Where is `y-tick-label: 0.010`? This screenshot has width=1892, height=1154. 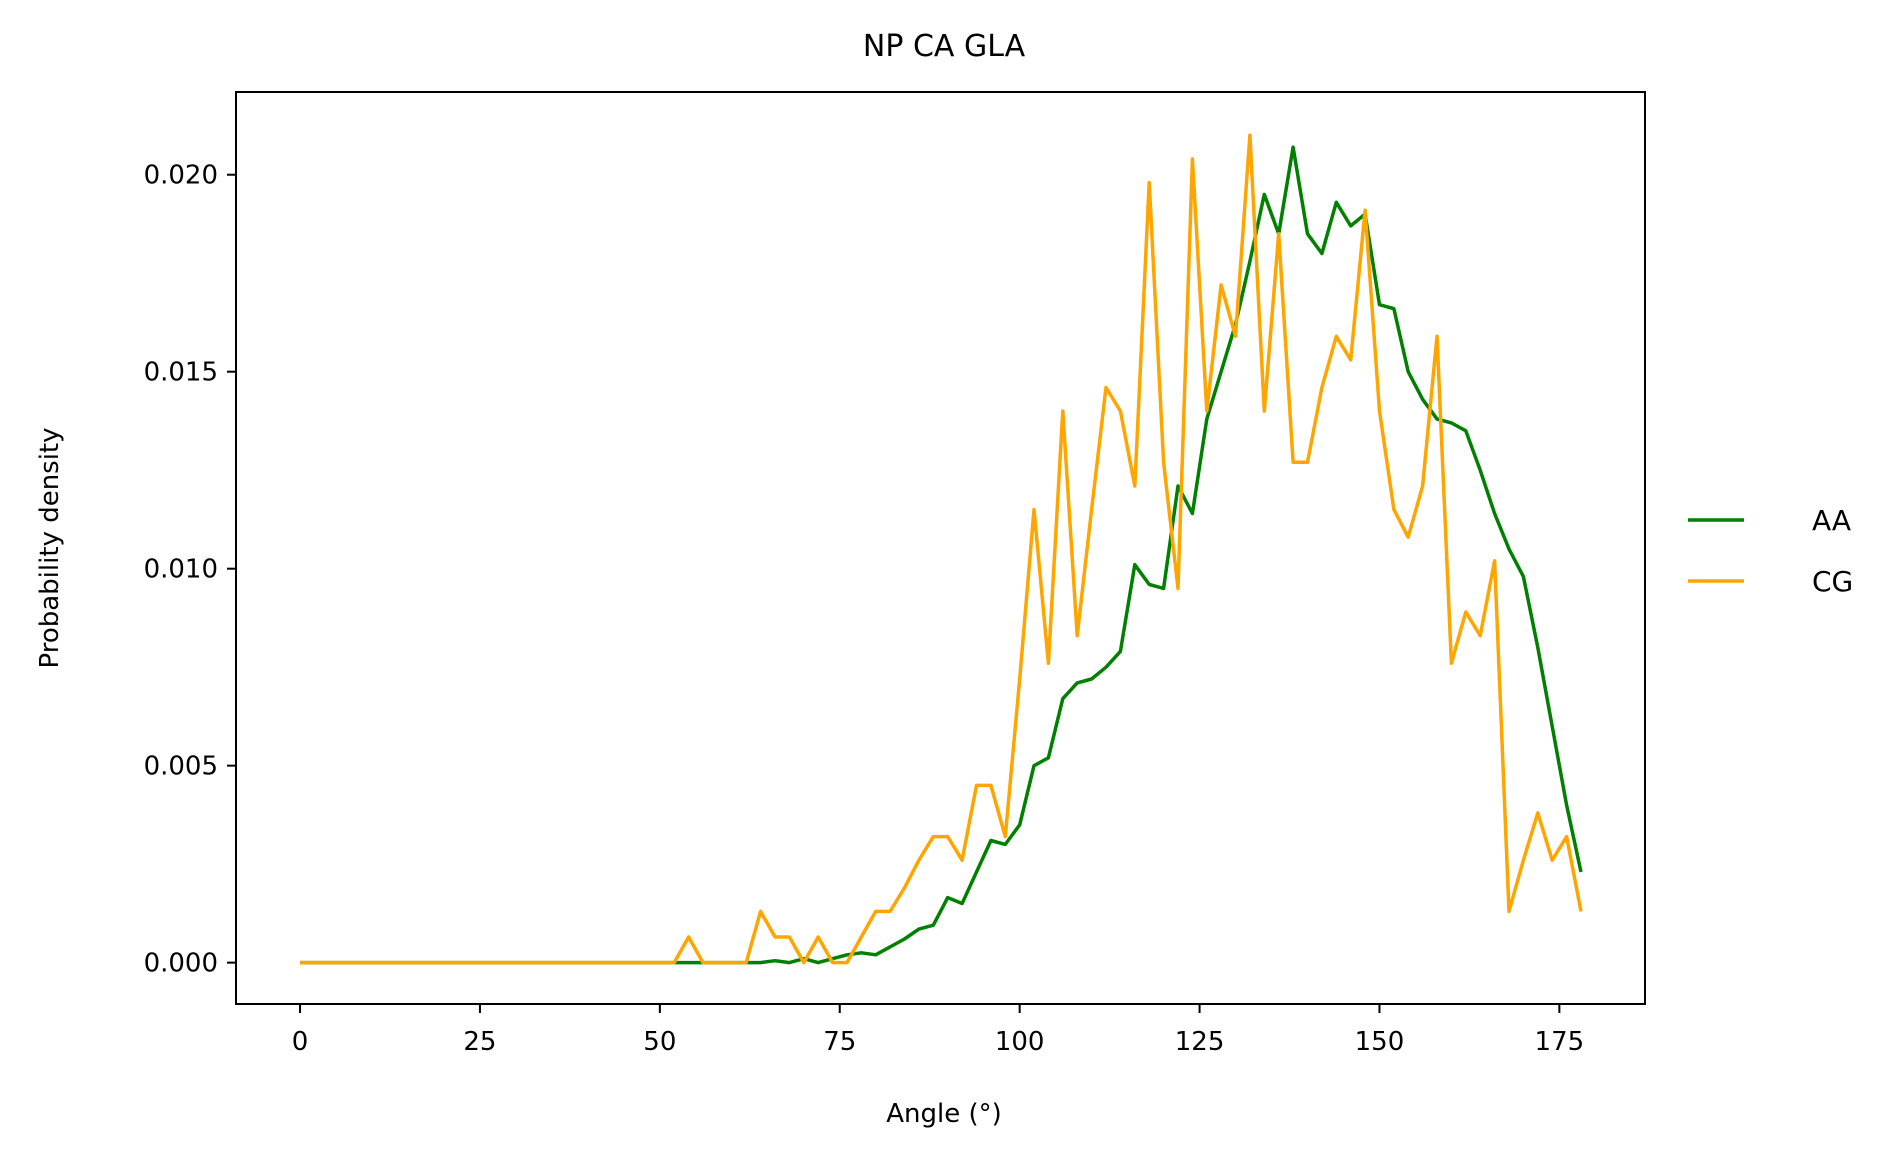
y-tick-label: 0.010 is located at coordinates (181, 570).